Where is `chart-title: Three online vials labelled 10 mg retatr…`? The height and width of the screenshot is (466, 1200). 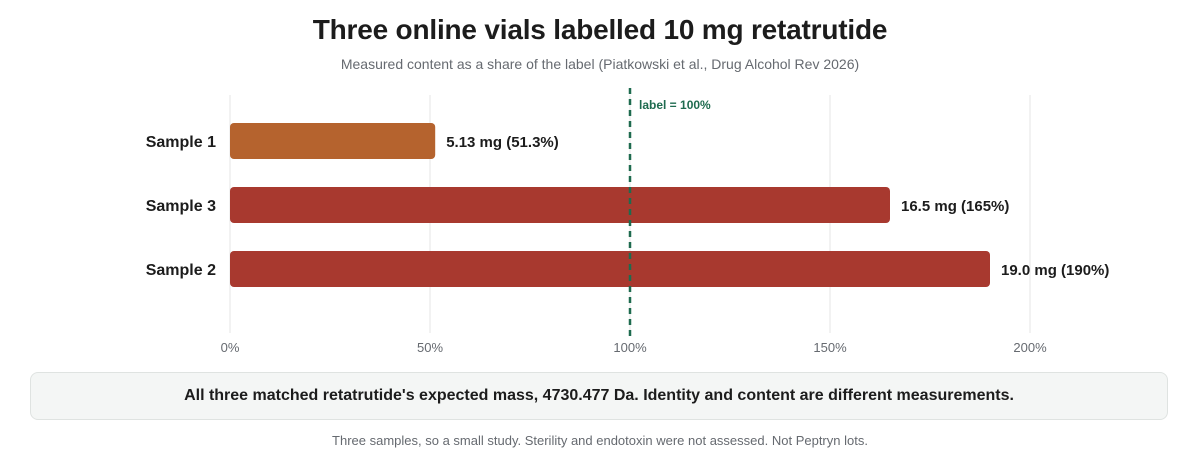
chart-title: Three online vials labelled 10 mg retatr… is located at coordinates (600, 29).